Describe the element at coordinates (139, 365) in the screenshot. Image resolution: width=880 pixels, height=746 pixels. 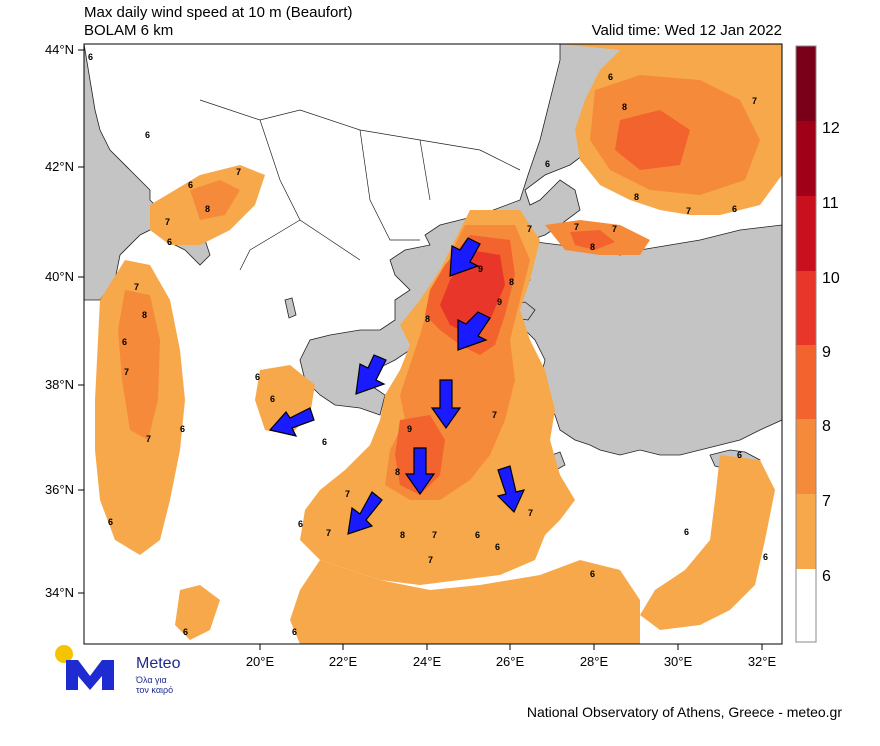
I see `wind-region-ionian-mid` at that location.